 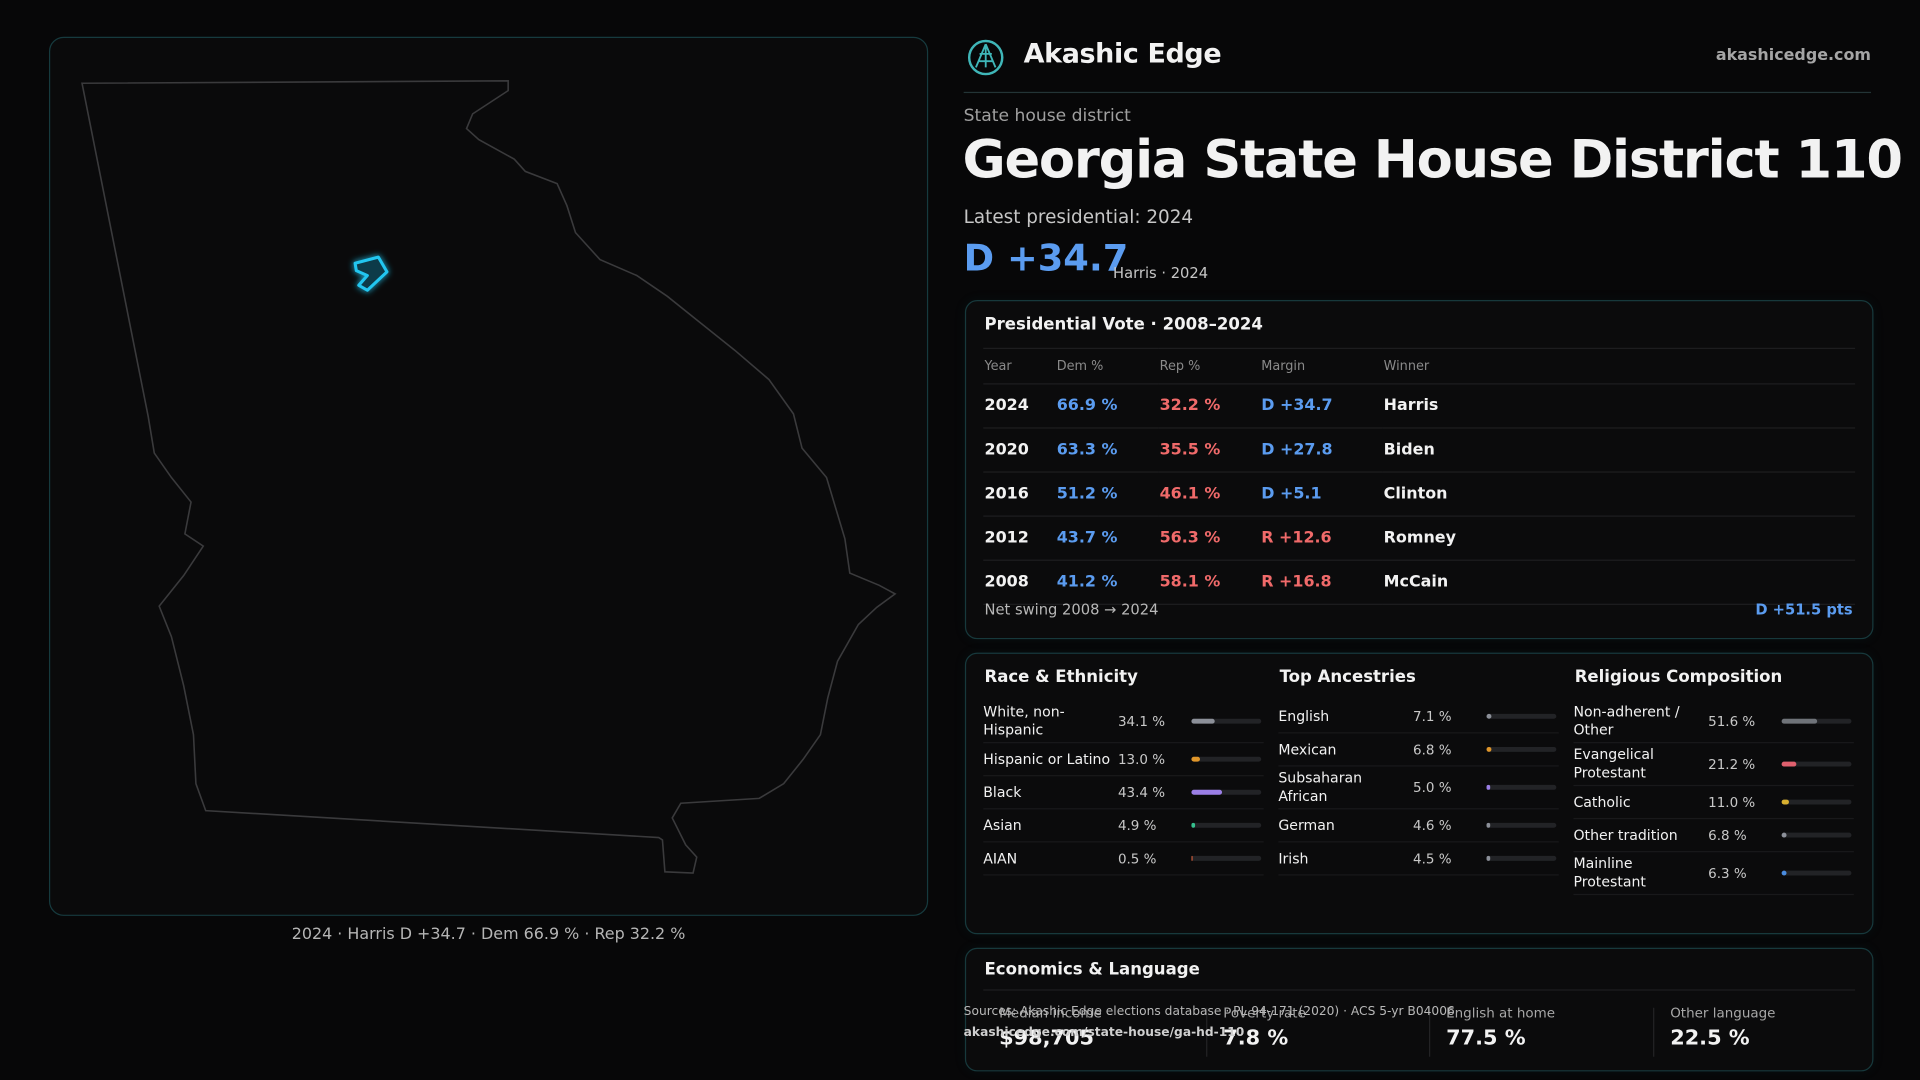 What do you see at coordinates (1320, 786) in the screenshot?
I see `row-label: Subsaharan African` at bounding box center [1320, 786].